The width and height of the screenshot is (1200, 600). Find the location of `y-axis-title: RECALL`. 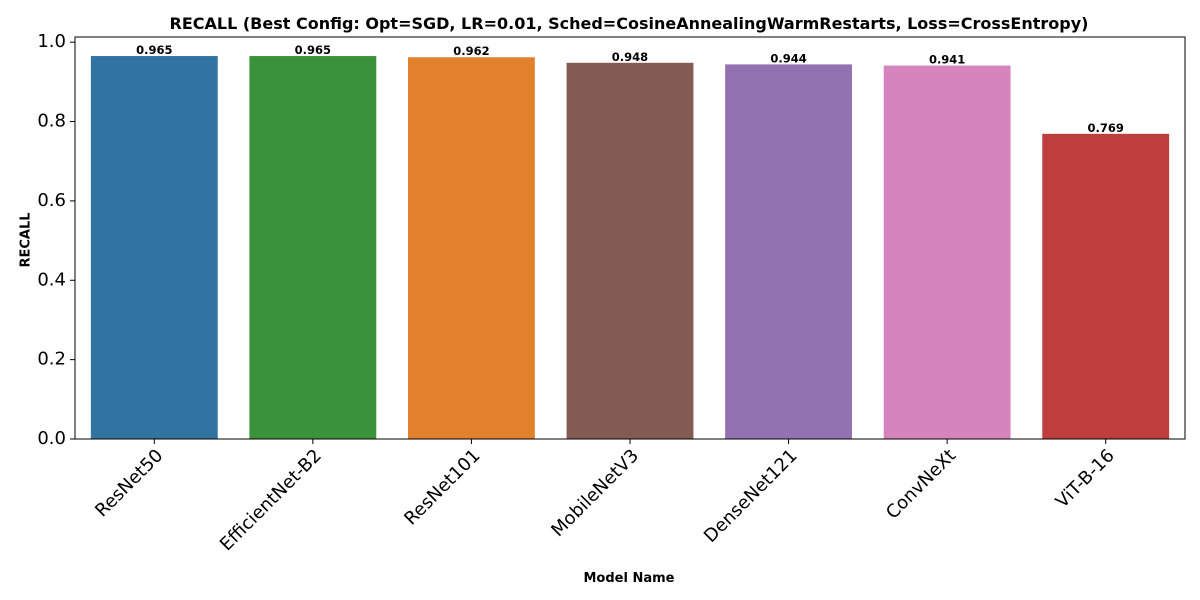

y-axis-title: RECALL is located at coordinates (26, 239).